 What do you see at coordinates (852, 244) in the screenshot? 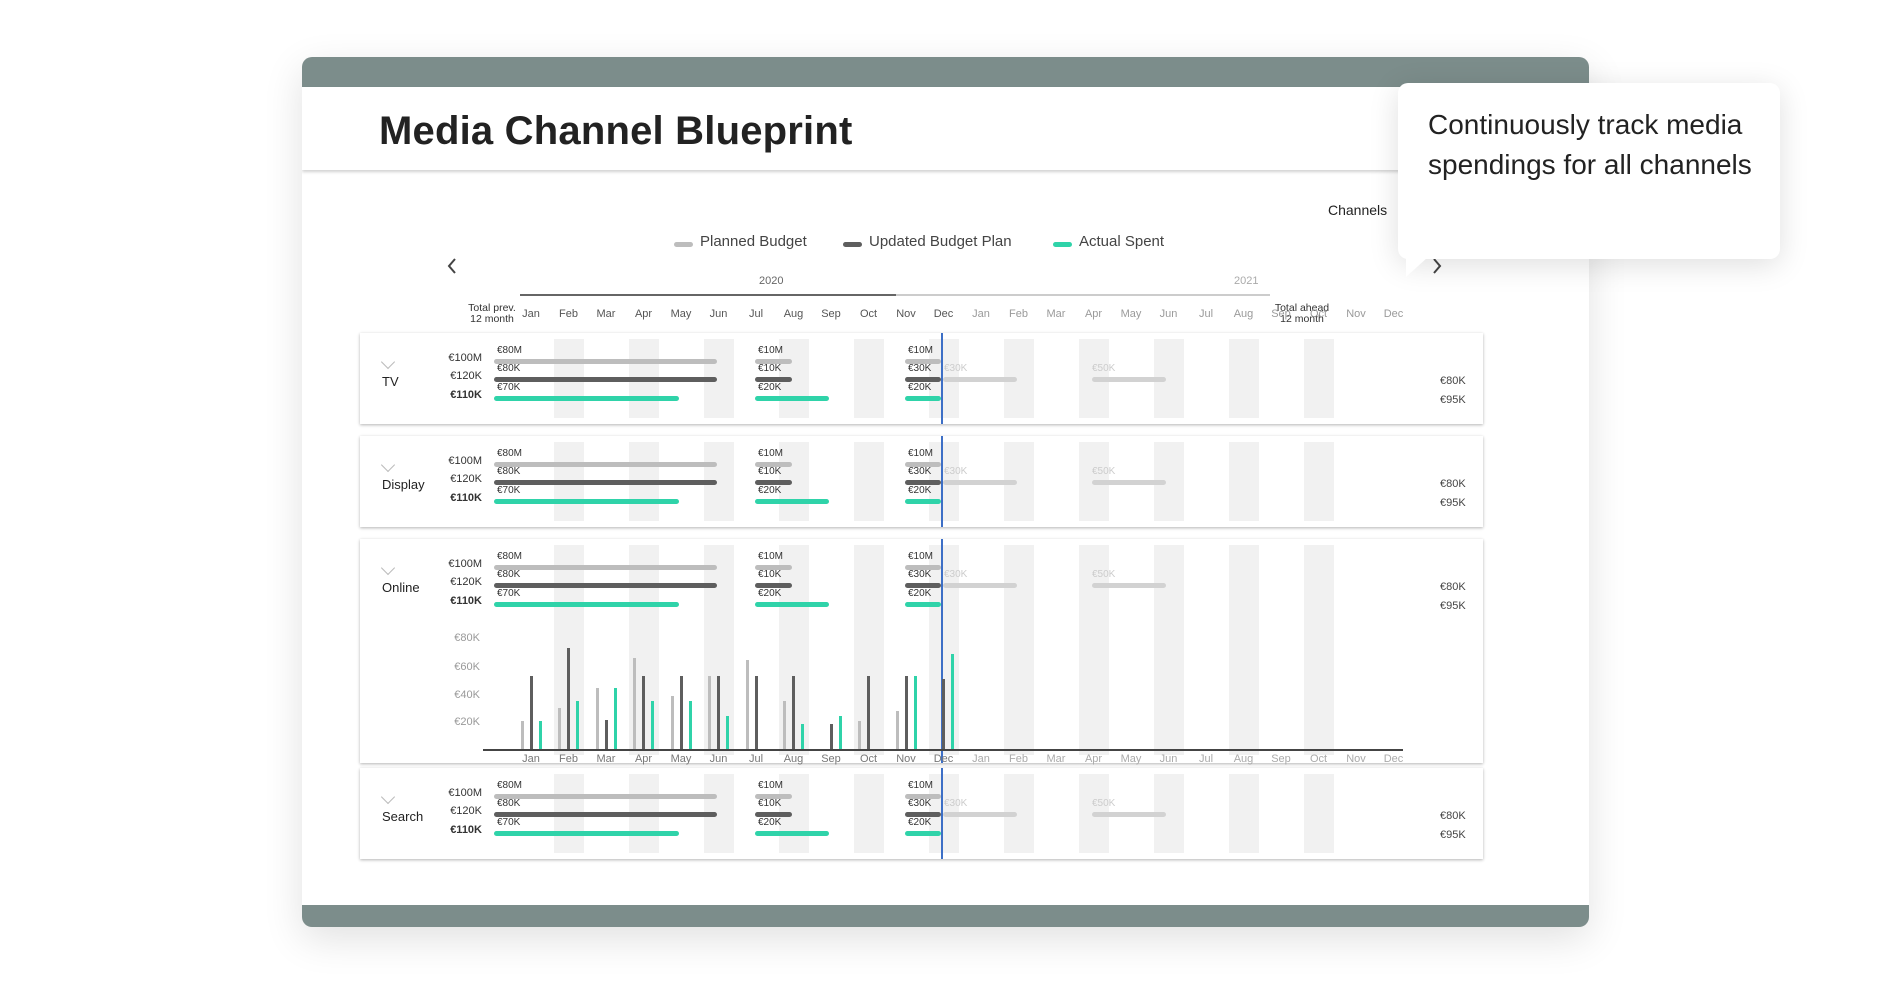
I see `legend-swatch-updated` at bounding box center [852, 244].